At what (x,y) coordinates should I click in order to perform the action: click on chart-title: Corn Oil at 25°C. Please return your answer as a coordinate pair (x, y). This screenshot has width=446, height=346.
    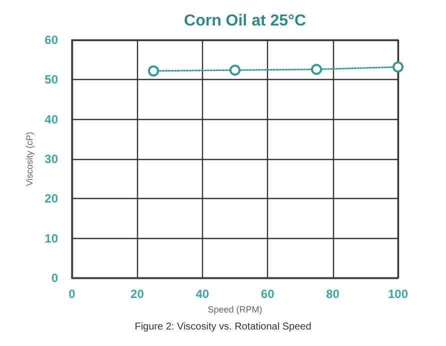
    Looking at the image, I should click on (245, 21).